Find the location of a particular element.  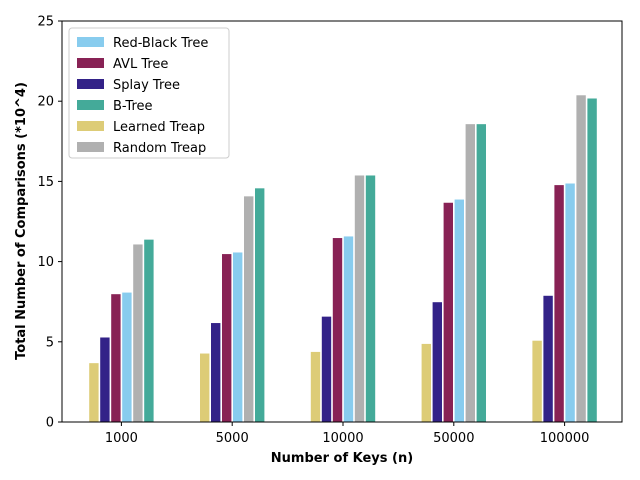

legend-box is located at coordinates (149, 93).